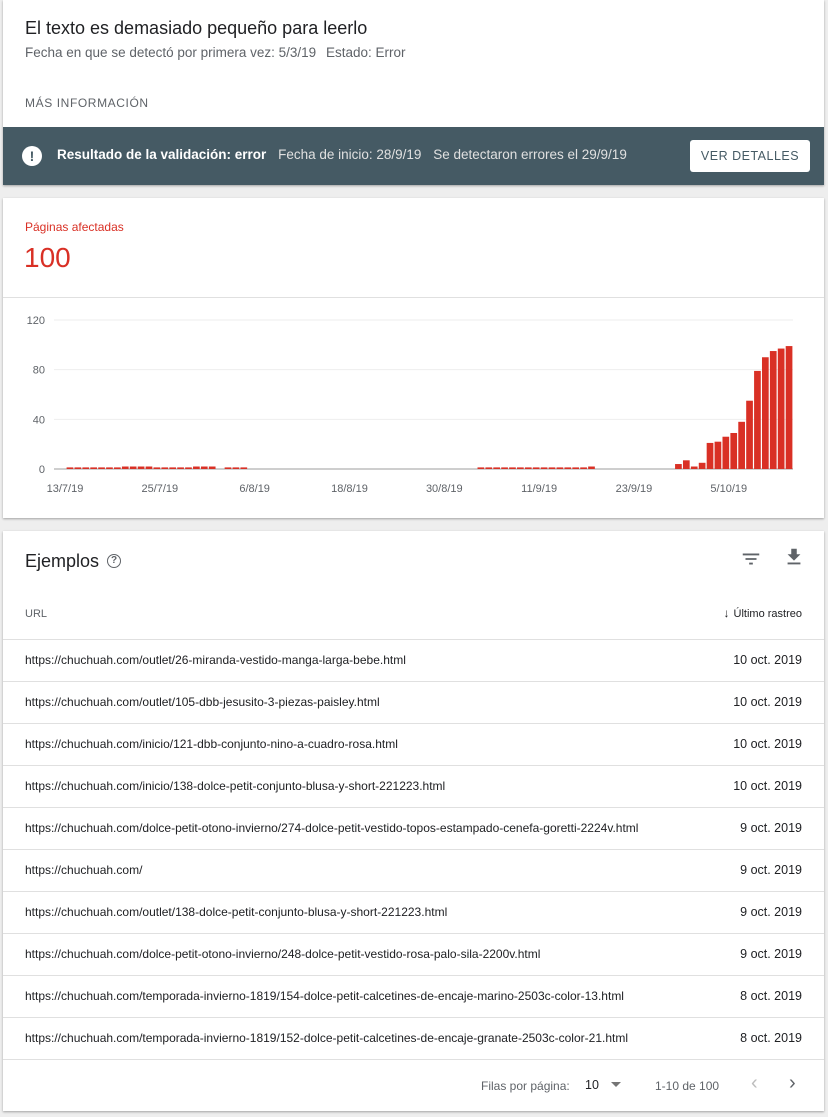 The width and height of the screenshot is (828, 1117). Describe the element at coordinates (750, 156) in the screenshot. I see `see-details-button: VER DETALLES` at that location.